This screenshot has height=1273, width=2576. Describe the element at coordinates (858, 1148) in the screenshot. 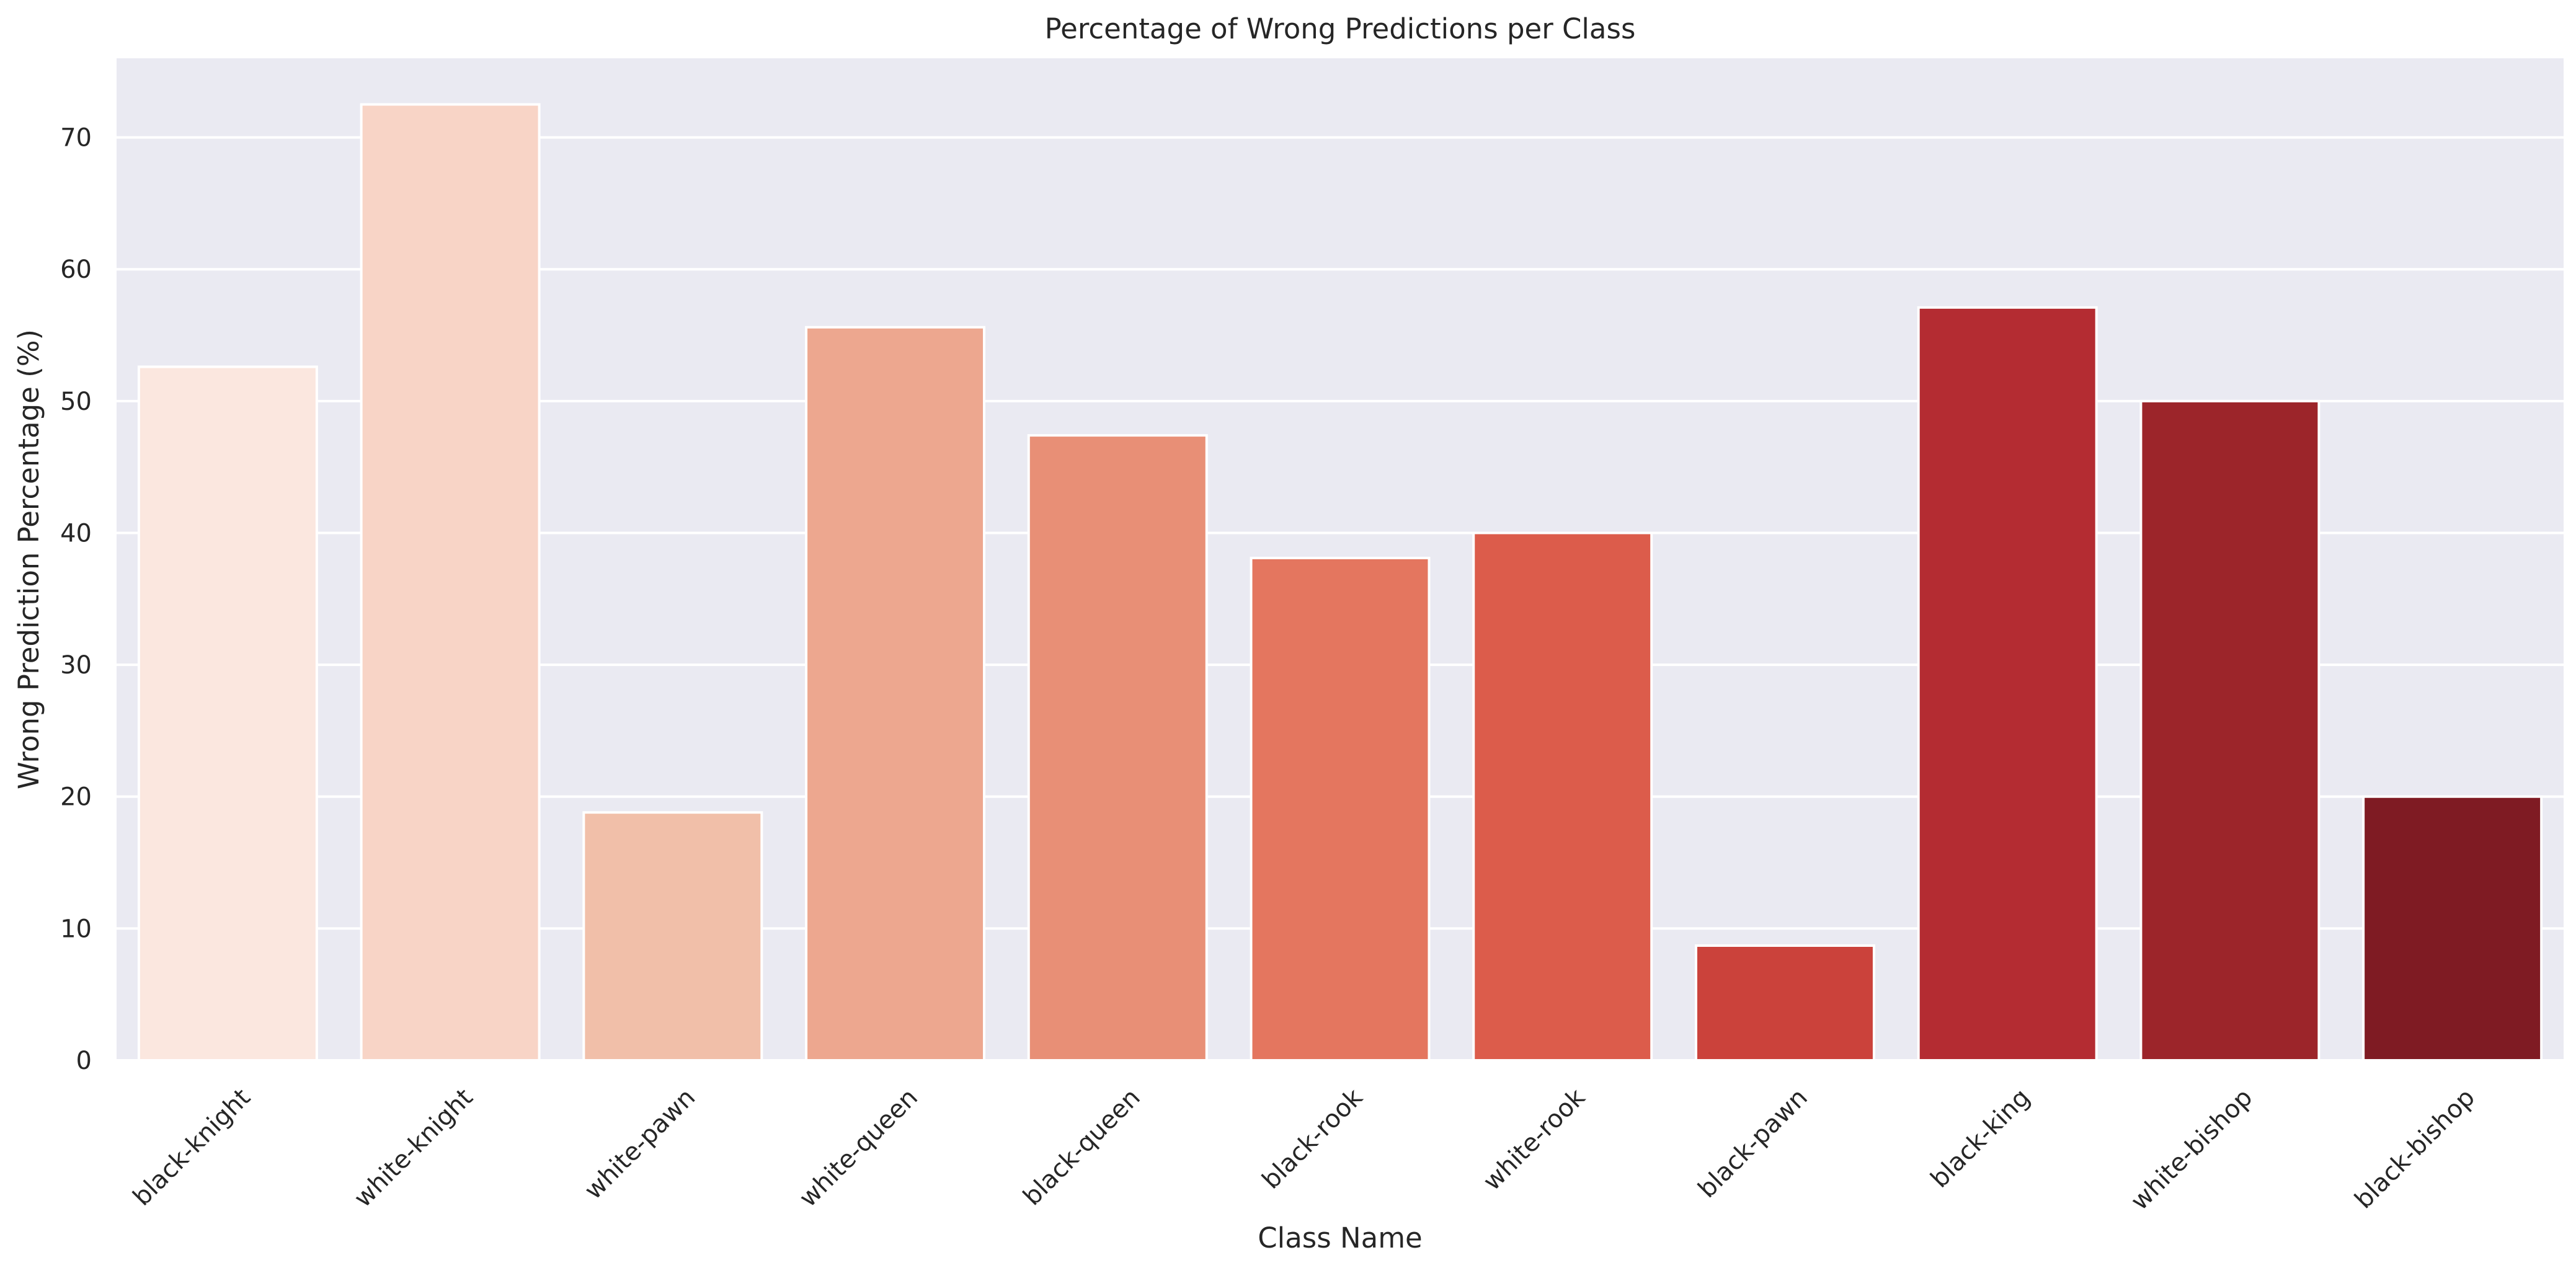

I see `x-tick-label: white-queen` at that location.